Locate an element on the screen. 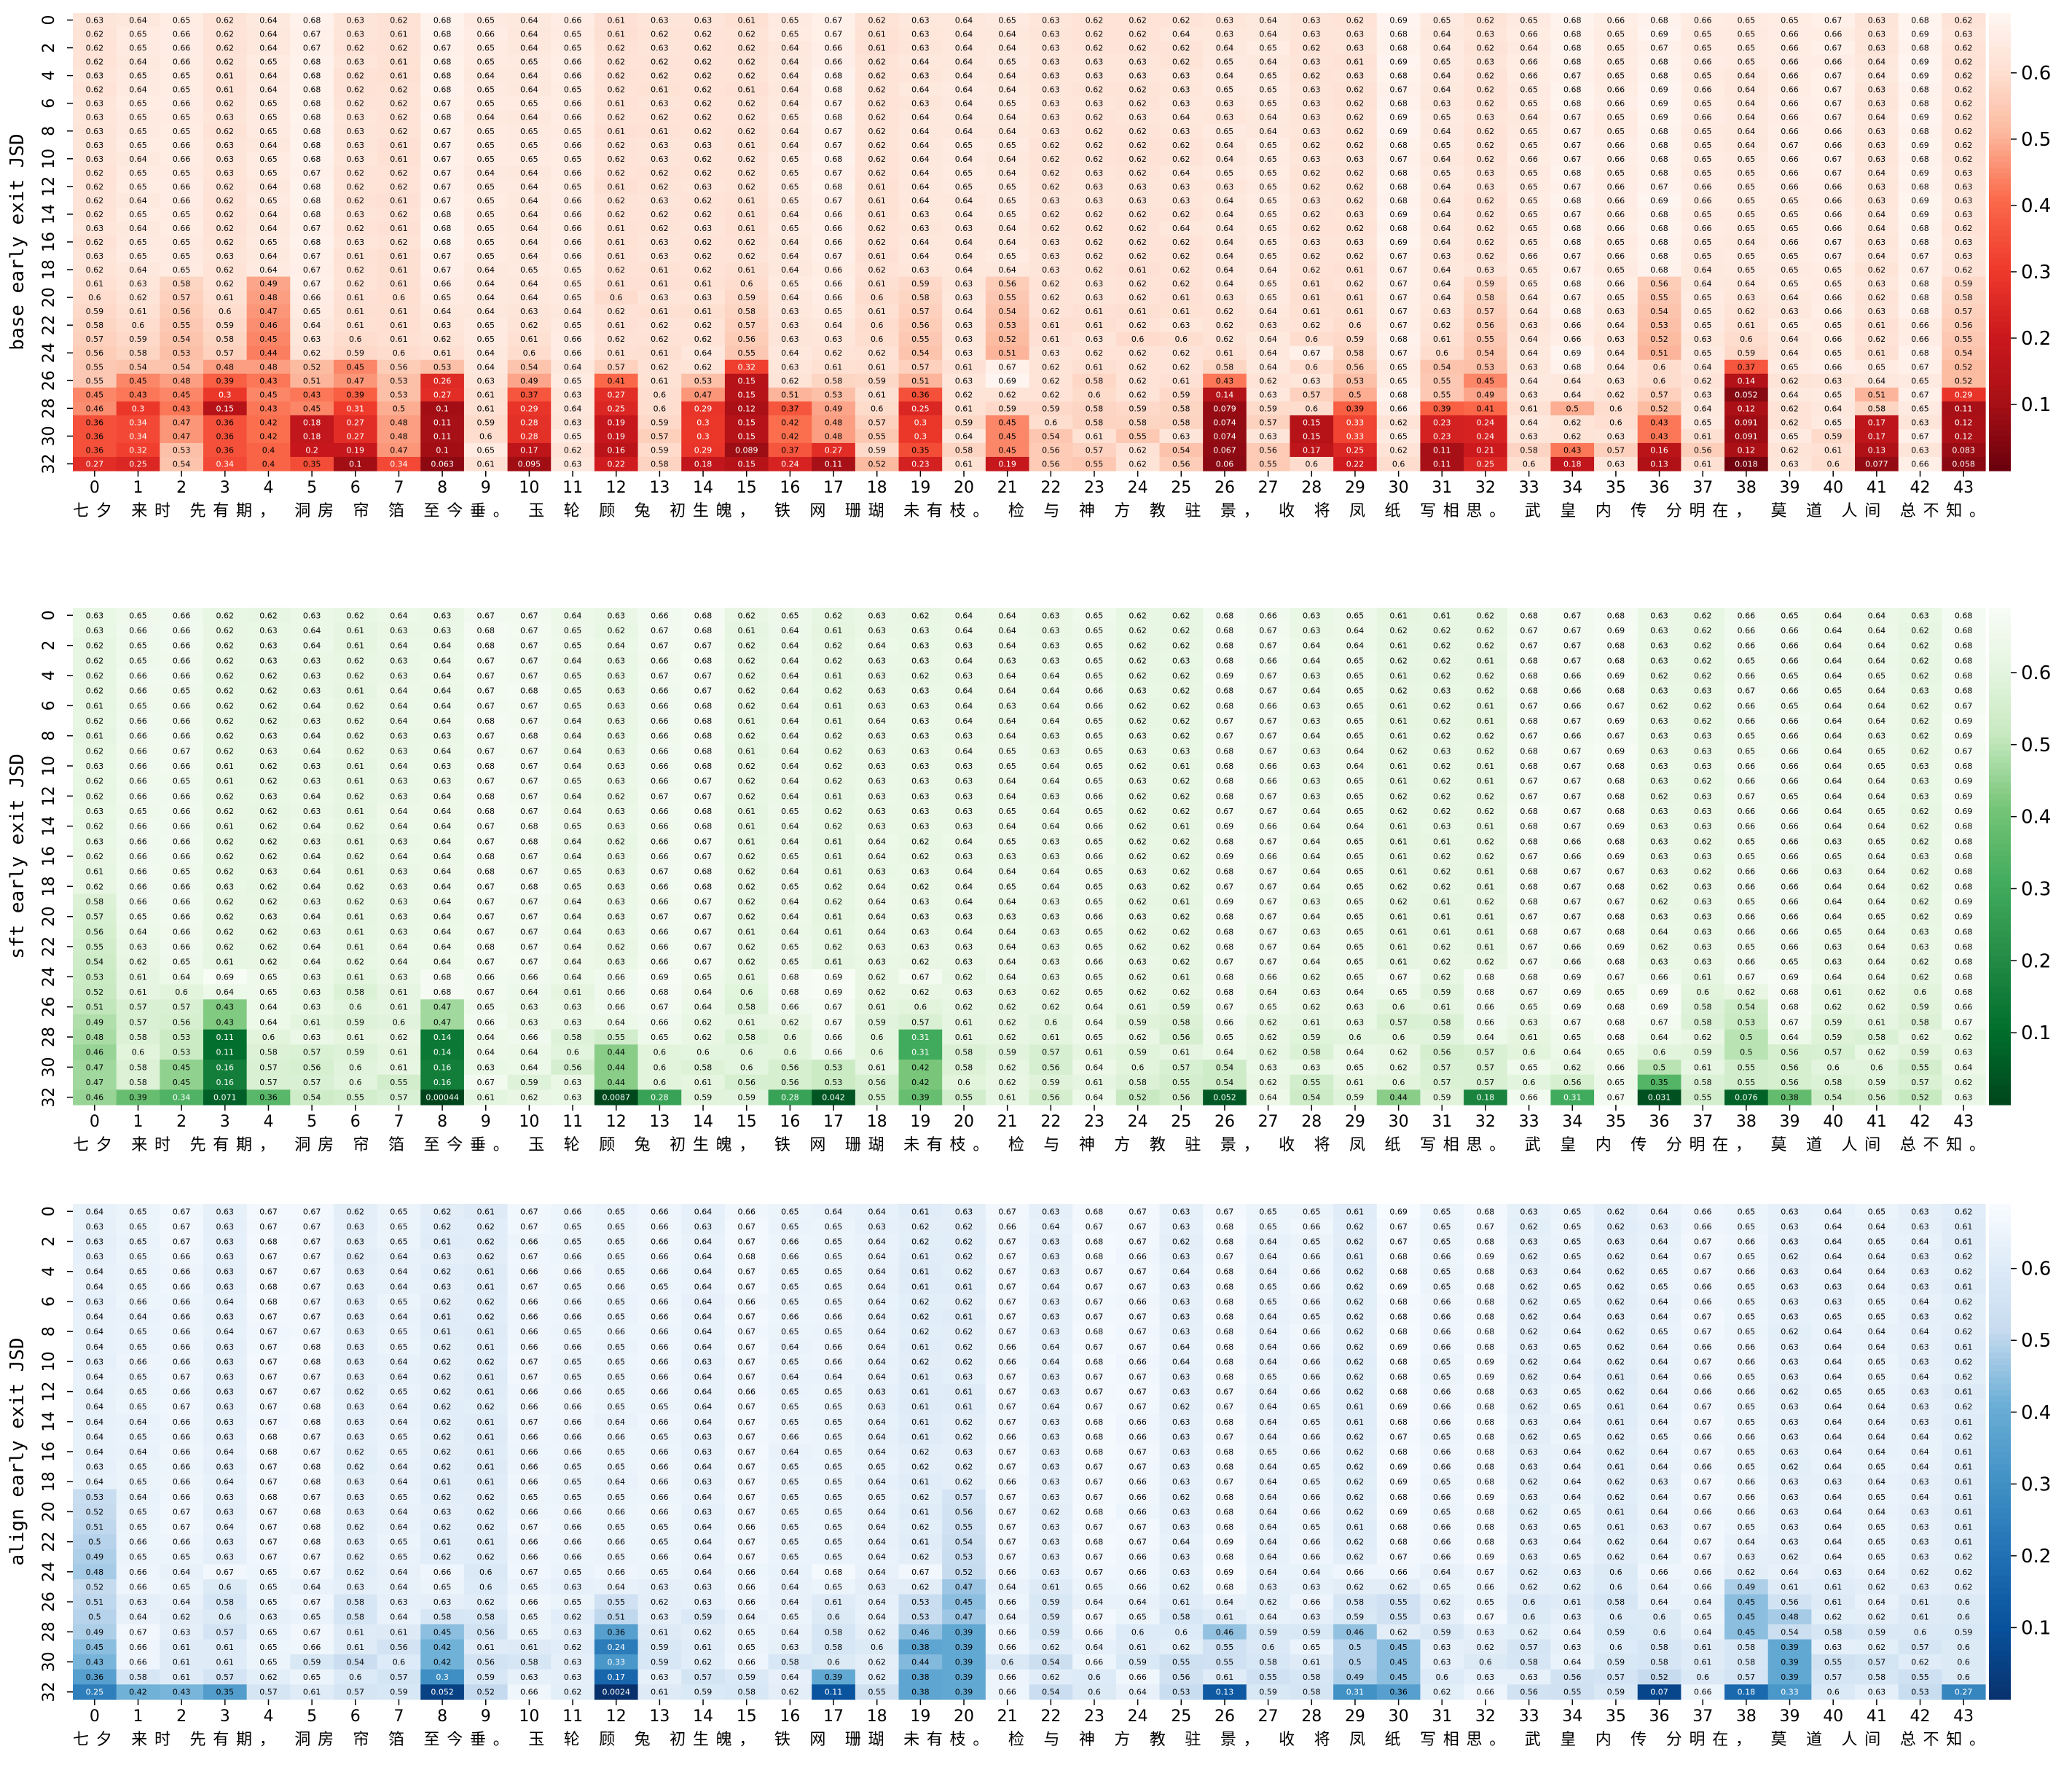  cell-value-label: 0.58 is located at coordinates (1181, 408).